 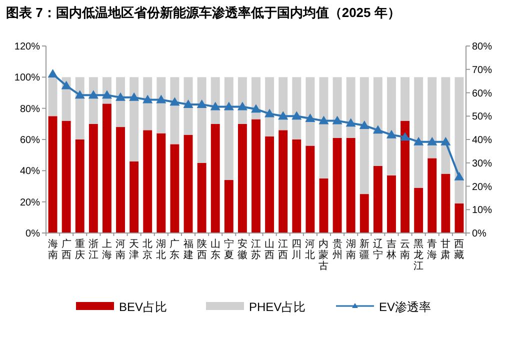 I want to click on legend-label: EV渗透率, so click(x=405, y=307).